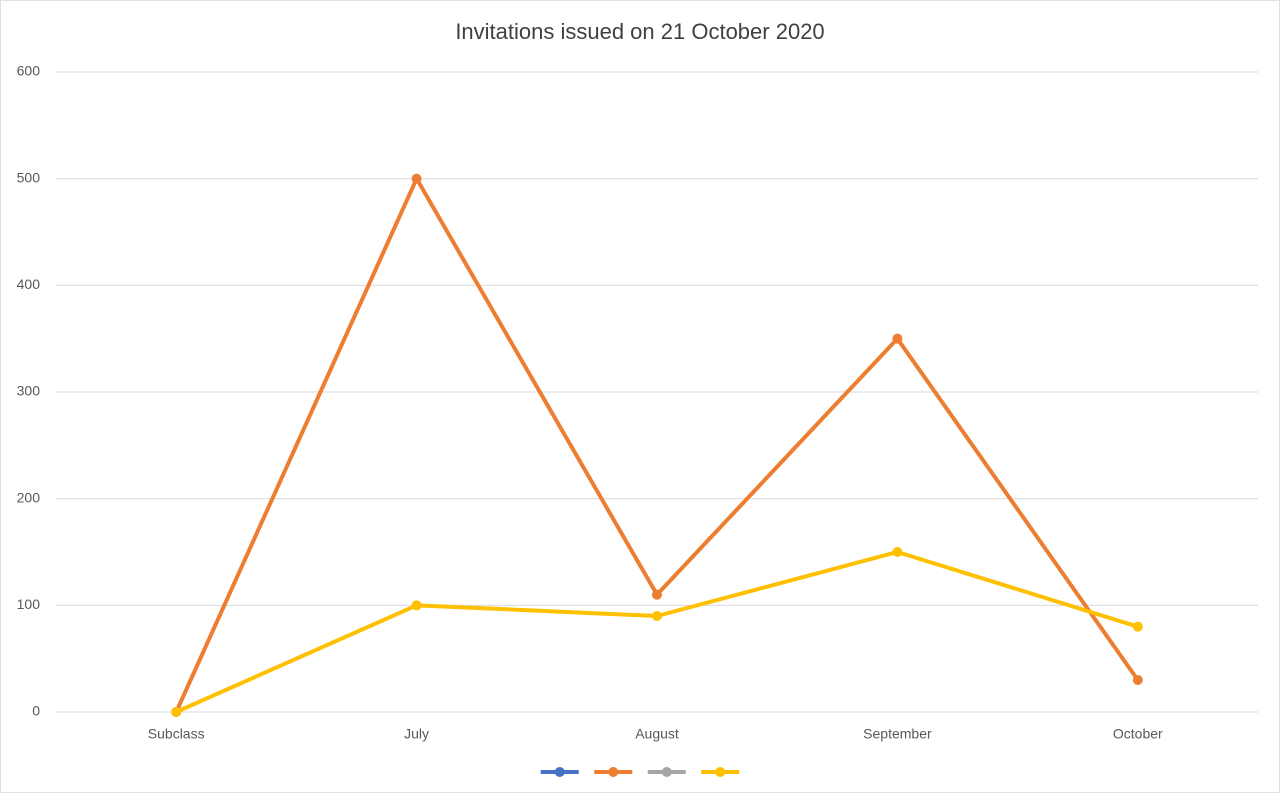  I want to click on x-tick-label: October, so click(1138, 734).